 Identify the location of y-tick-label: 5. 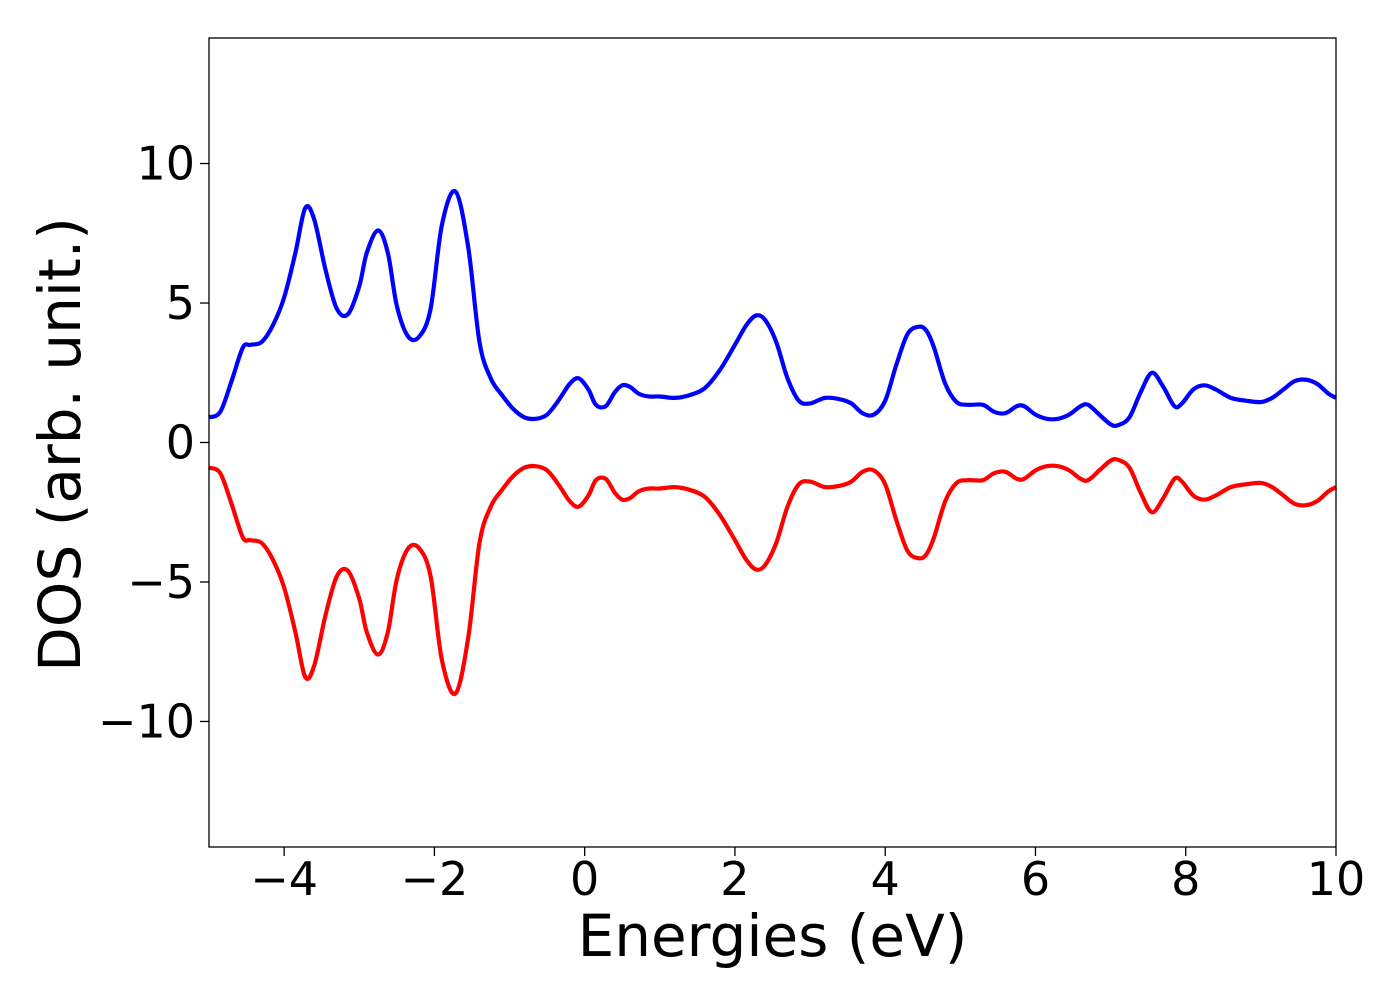
(180, 303).